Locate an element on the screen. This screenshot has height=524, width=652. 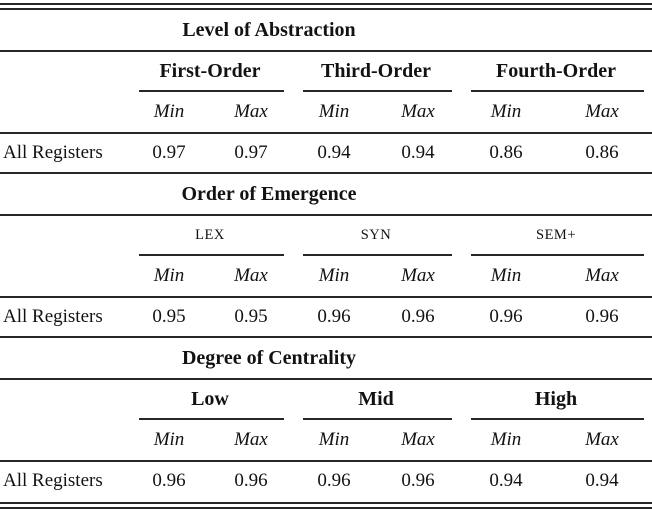
top-double-rule-row is located at coordinates (326, 5).